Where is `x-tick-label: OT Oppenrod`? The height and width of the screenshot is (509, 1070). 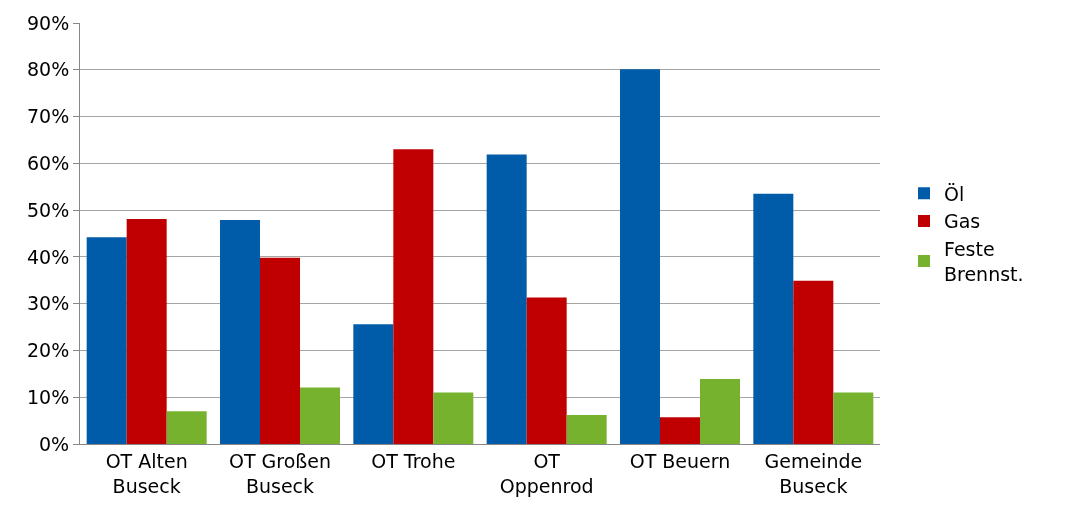
x-tick-label: OT Oppenrod is located at coordinates (546, 473).